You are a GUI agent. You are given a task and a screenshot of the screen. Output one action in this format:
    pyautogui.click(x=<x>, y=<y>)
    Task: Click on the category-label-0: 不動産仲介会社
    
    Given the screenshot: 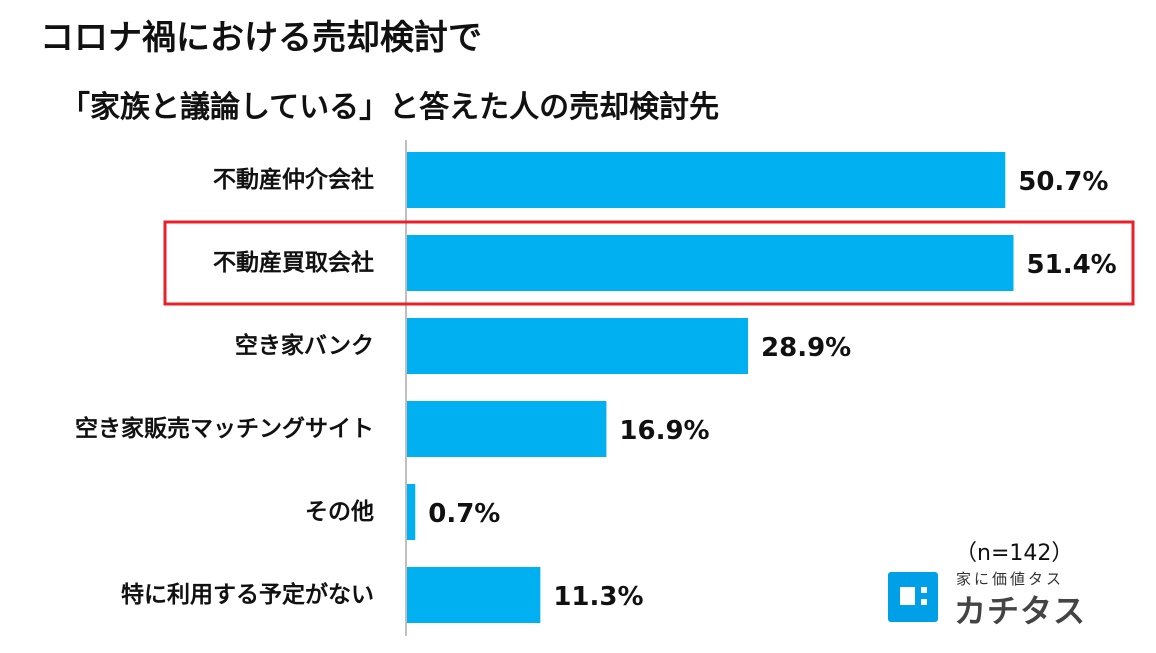 What is the action you would take?
    pyautogui.click(x=293, y=179)
    